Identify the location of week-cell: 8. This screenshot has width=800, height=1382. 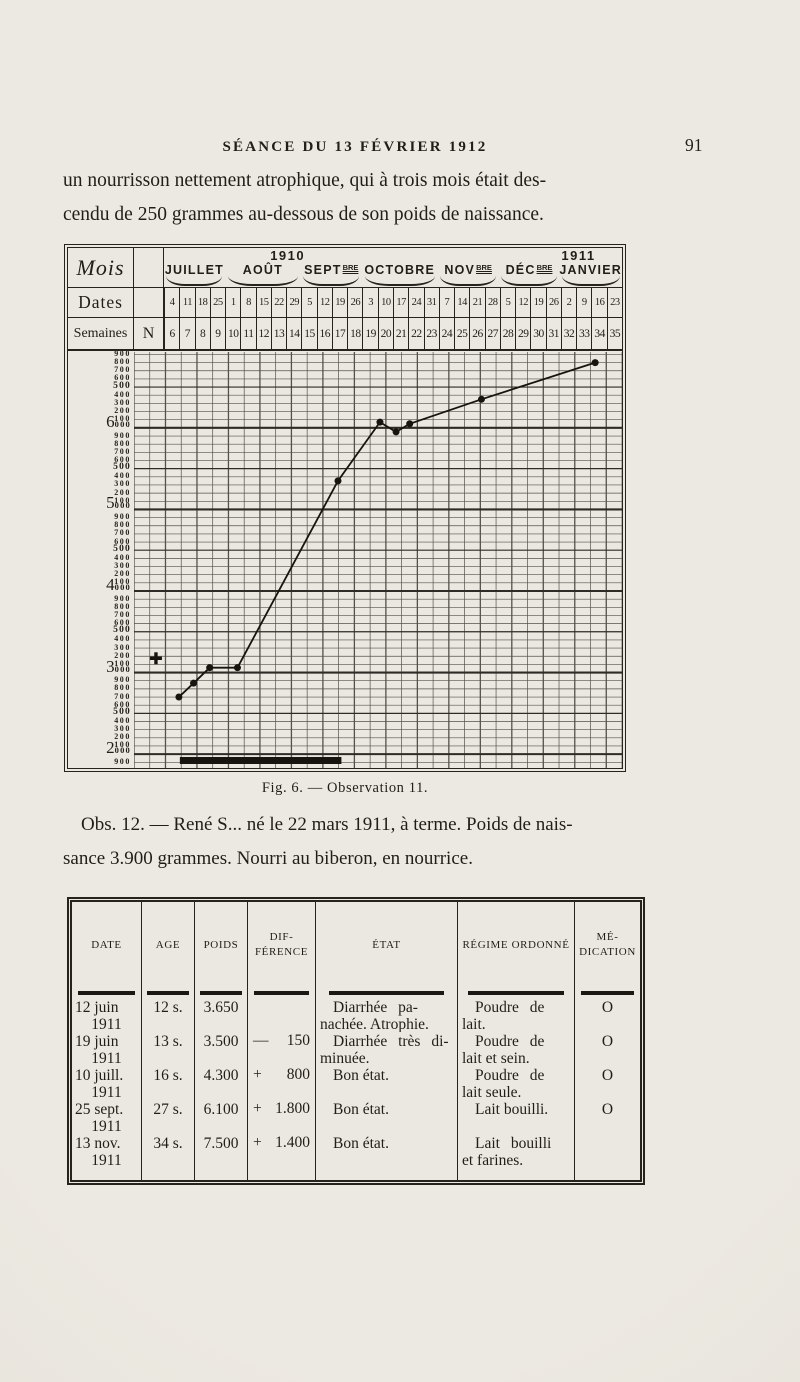
(202, 333).